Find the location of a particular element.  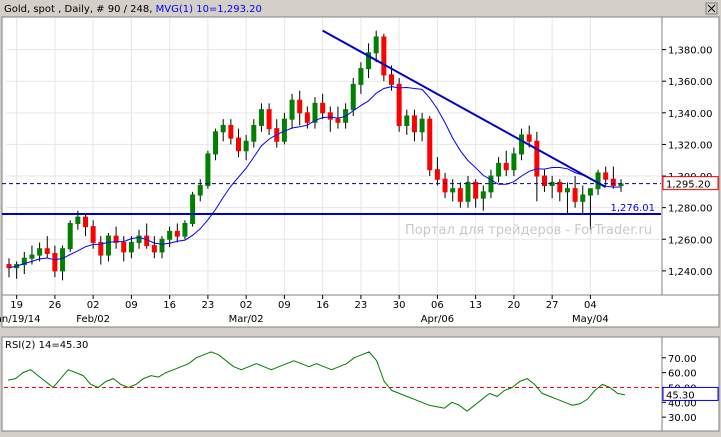

rsi-y-tick-label: 70.00 is located at coordinates (682, 359).